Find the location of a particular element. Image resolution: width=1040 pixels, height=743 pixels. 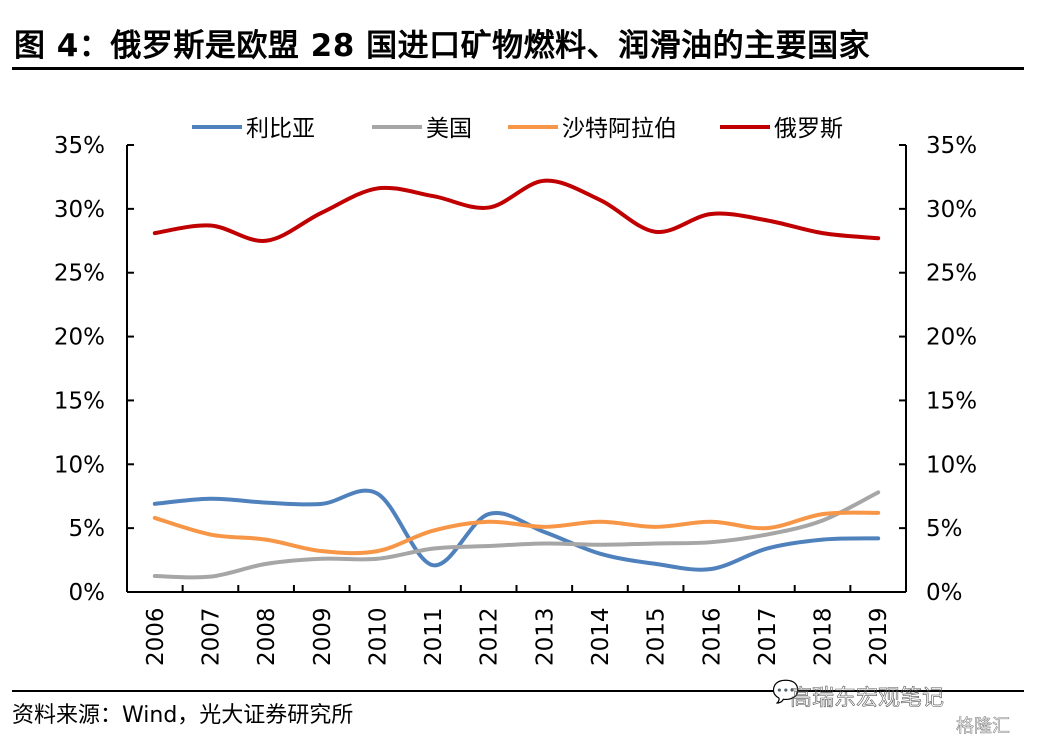

legend-label: 利比亚 is located at coordinates (280, 129).